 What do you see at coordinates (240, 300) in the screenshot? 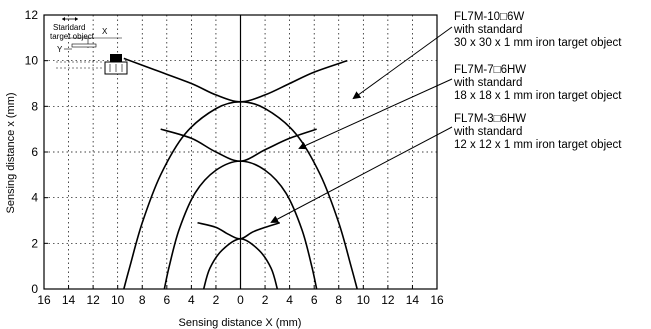
I see `x-tick-label: 0` at bounding box center [240, 300].